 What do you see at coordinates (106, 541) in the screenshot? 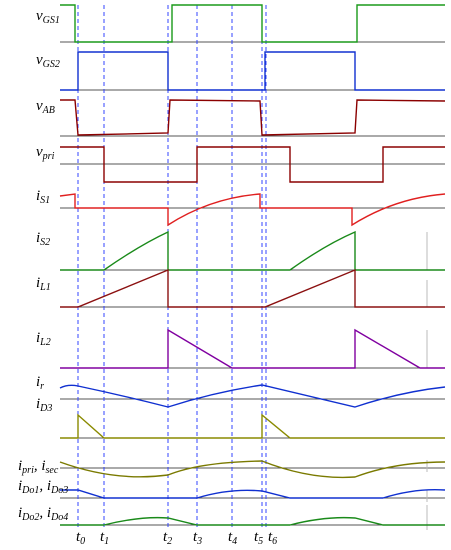
I see `subscript: 1` at bounding box center [106, 541].